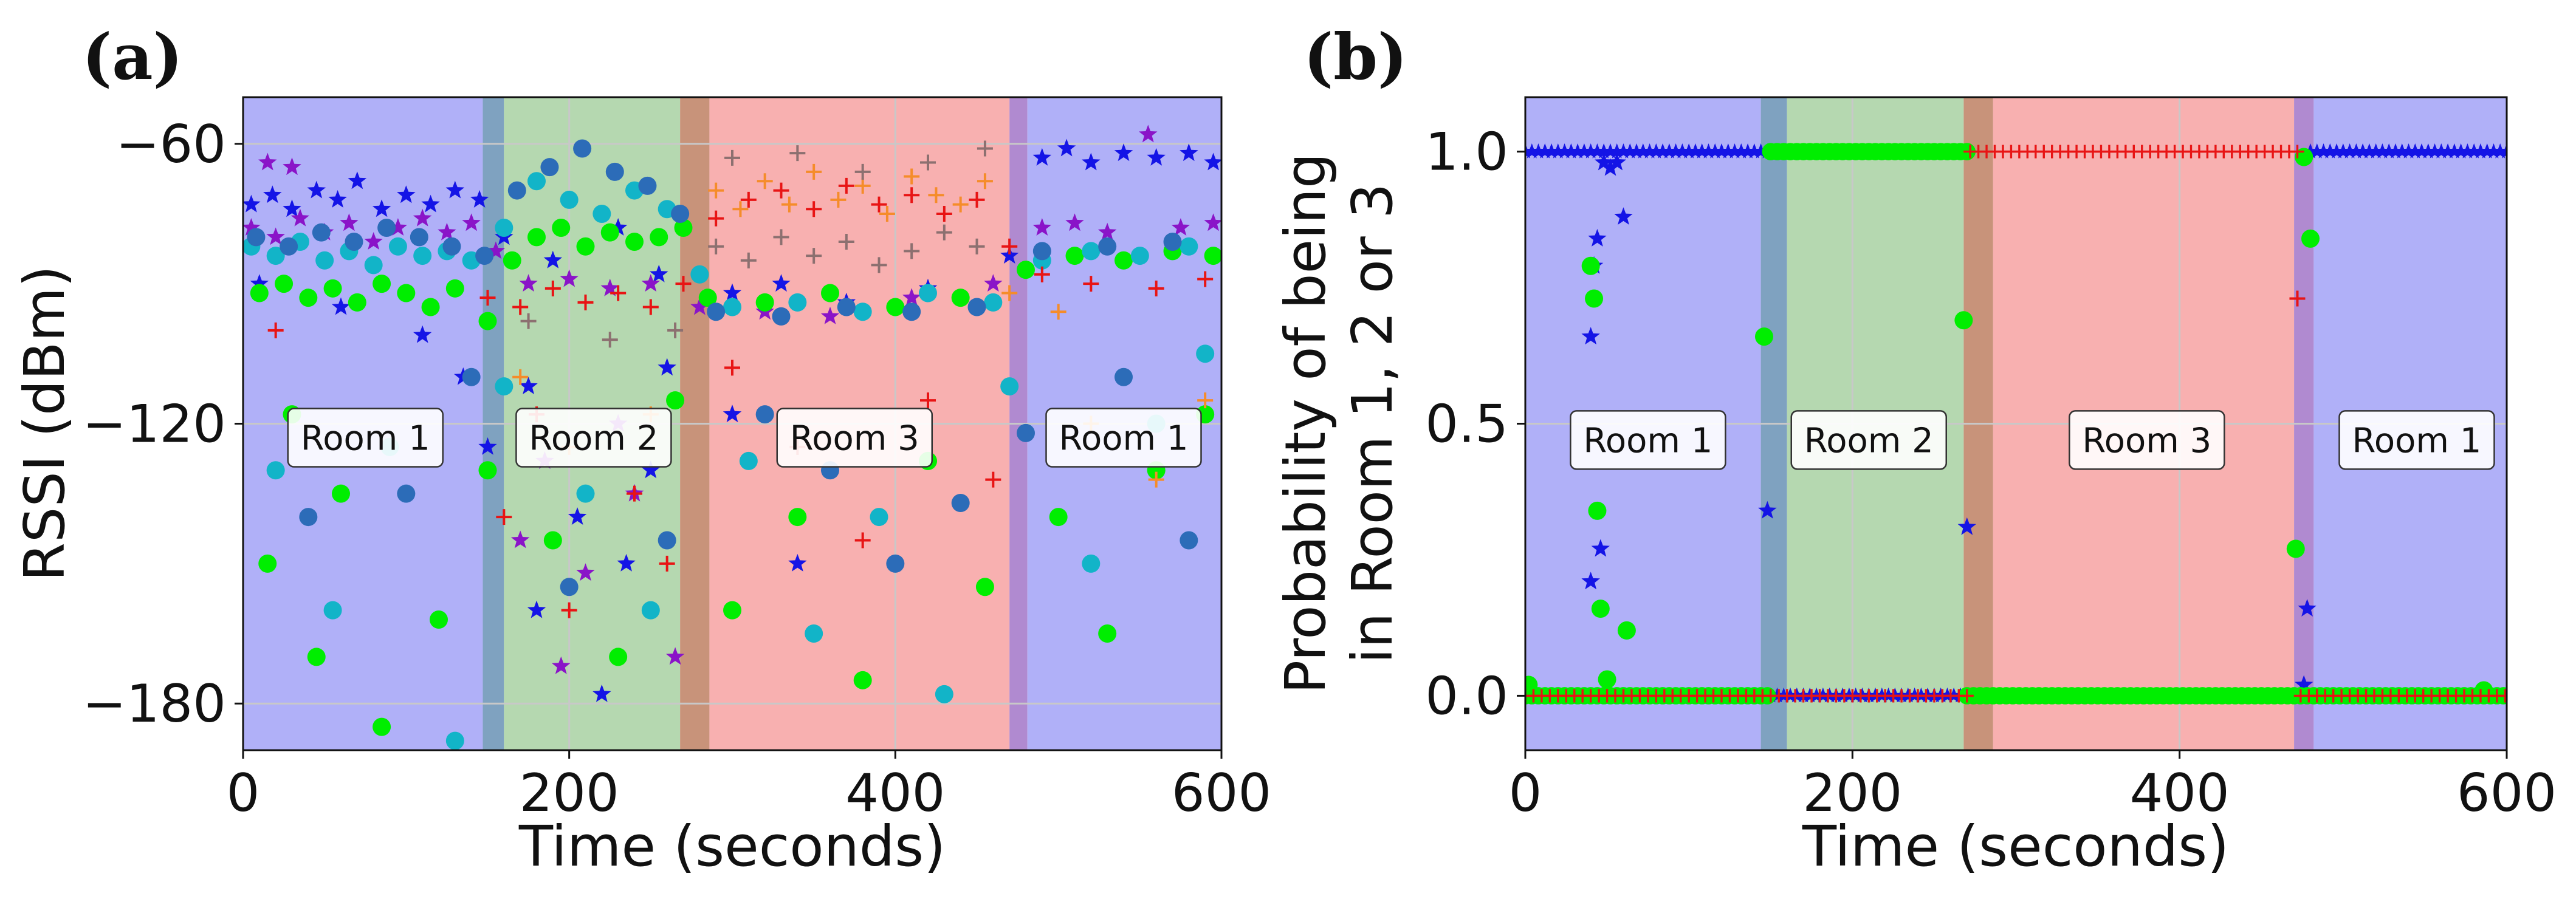  What do you see at coordinates (1466, 424) in the screenshot?
I see `y-tick-label: 0.5` at bounding box center [1466, 424].